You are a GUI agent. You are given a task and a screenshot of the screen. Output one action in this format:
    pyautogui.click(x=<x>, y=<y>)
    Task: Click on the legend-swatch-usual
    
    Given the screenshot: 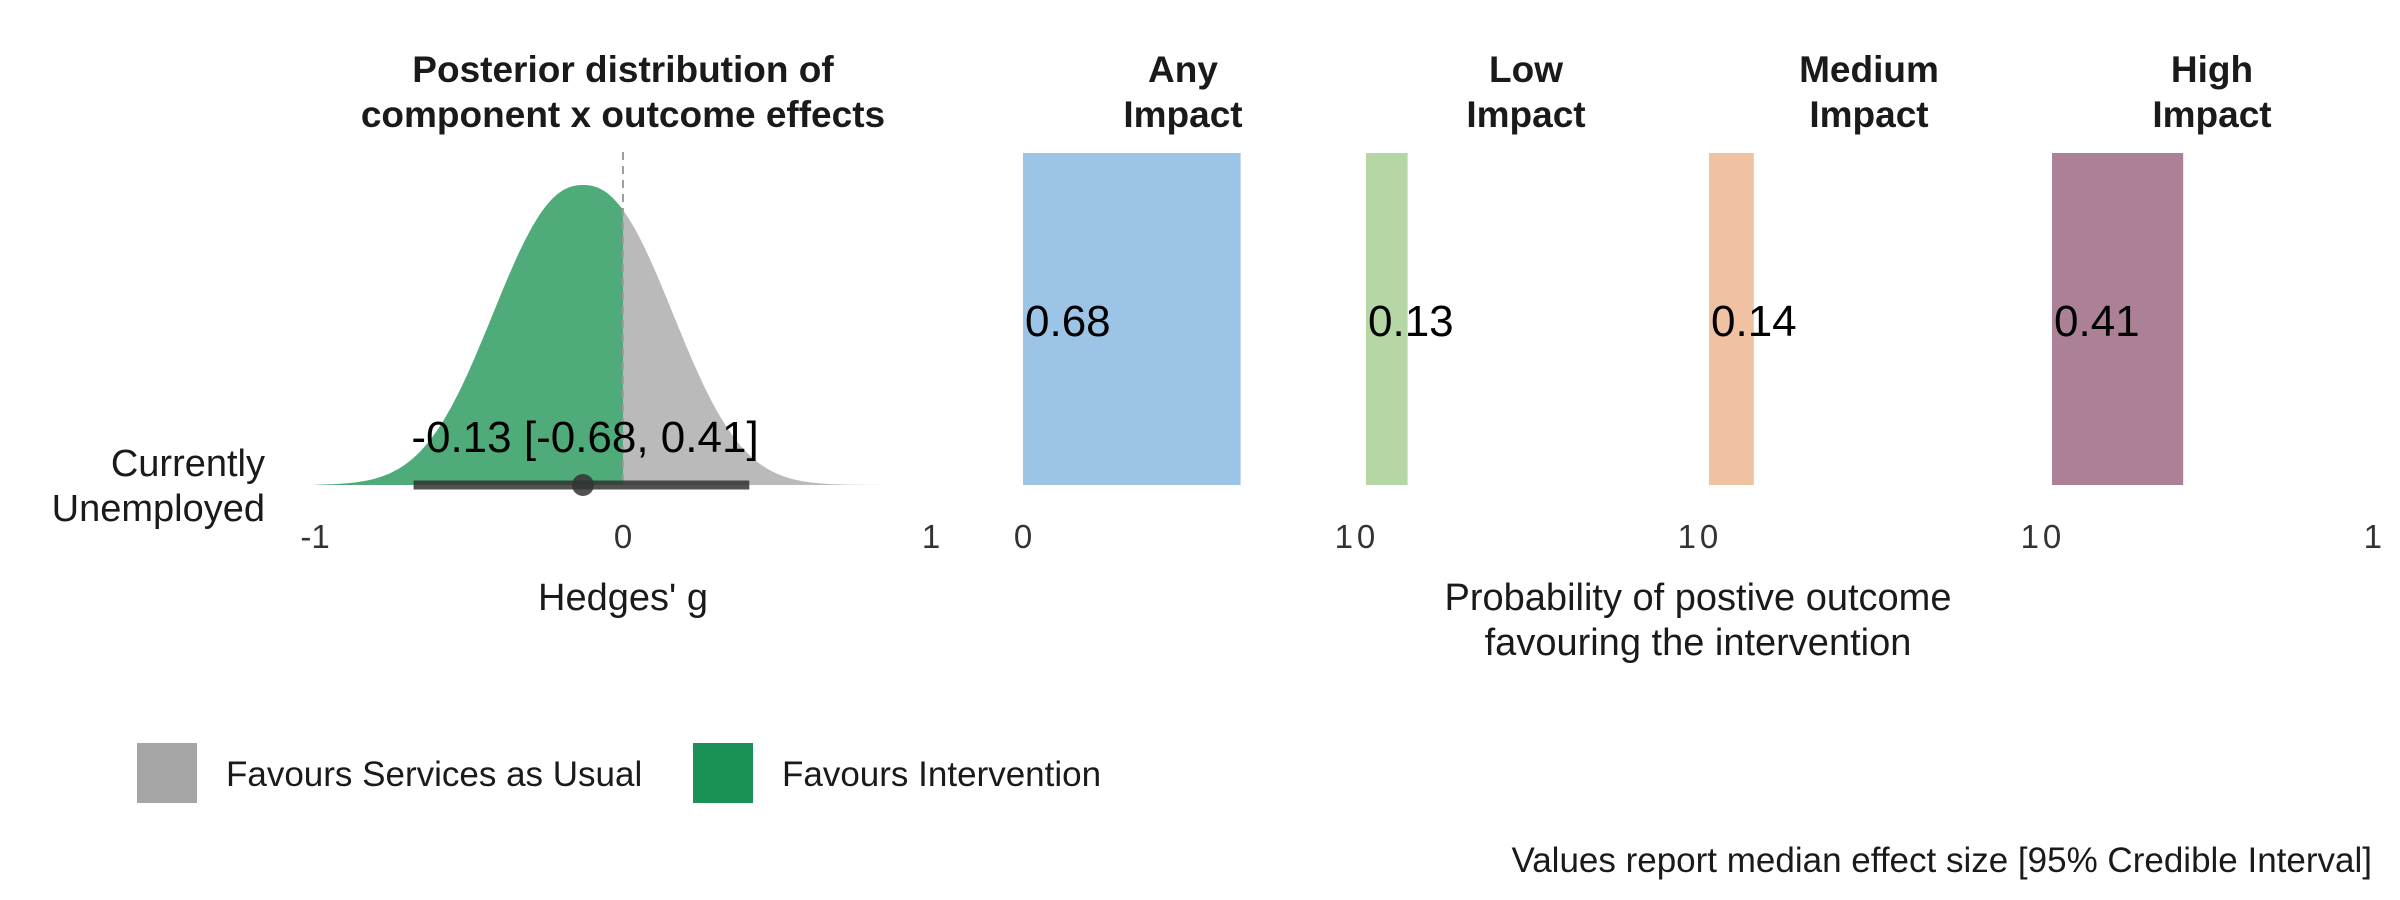 What is the action you would take?
    pyautogui.click(x=167, y=773)
    